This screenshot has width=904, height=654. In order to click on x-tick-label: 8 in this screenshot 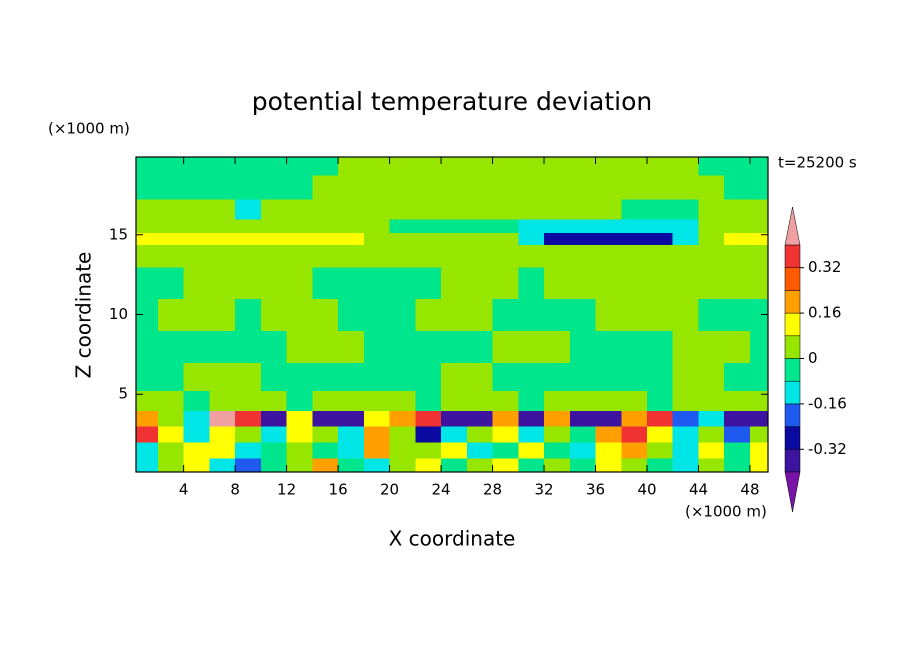, I will do `click(235, 490)`.